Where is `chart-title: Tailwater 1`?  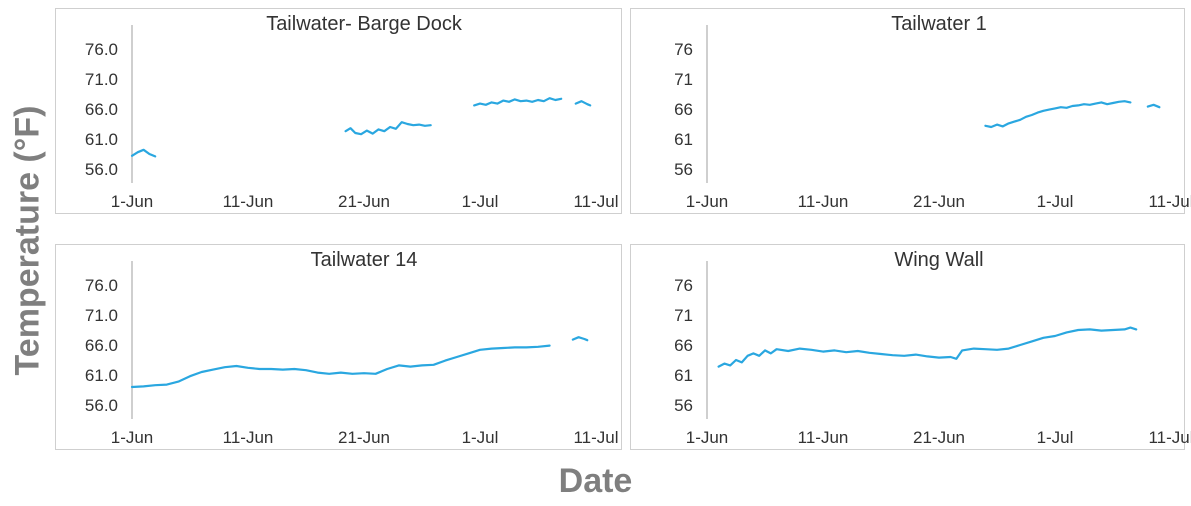
chart-title: Tailwater 1 is located at coordinates (939, 24).